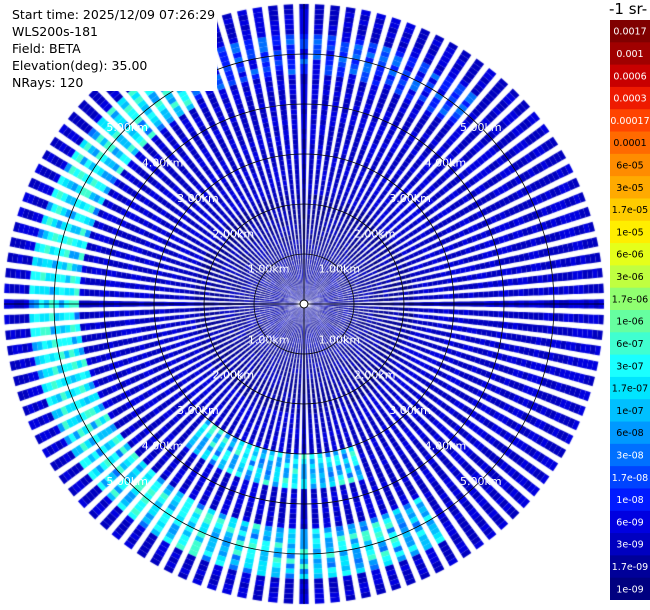 The height and width of the screenshot is (610, 650). I want to click on colorbar-title: -1 sr-, so click(628, 9).